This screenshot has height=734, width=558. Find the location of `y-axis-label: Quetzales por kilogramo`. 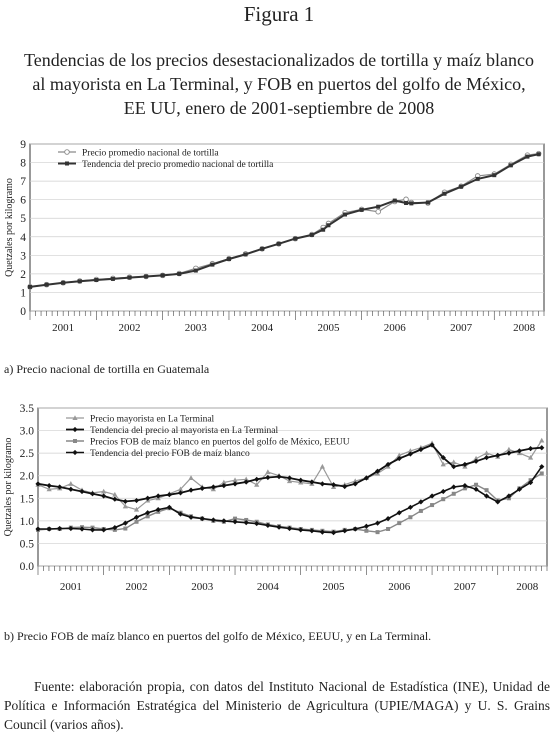

y-axis-label: Quetzales por kilogramo is located at coordinates (8, 487).